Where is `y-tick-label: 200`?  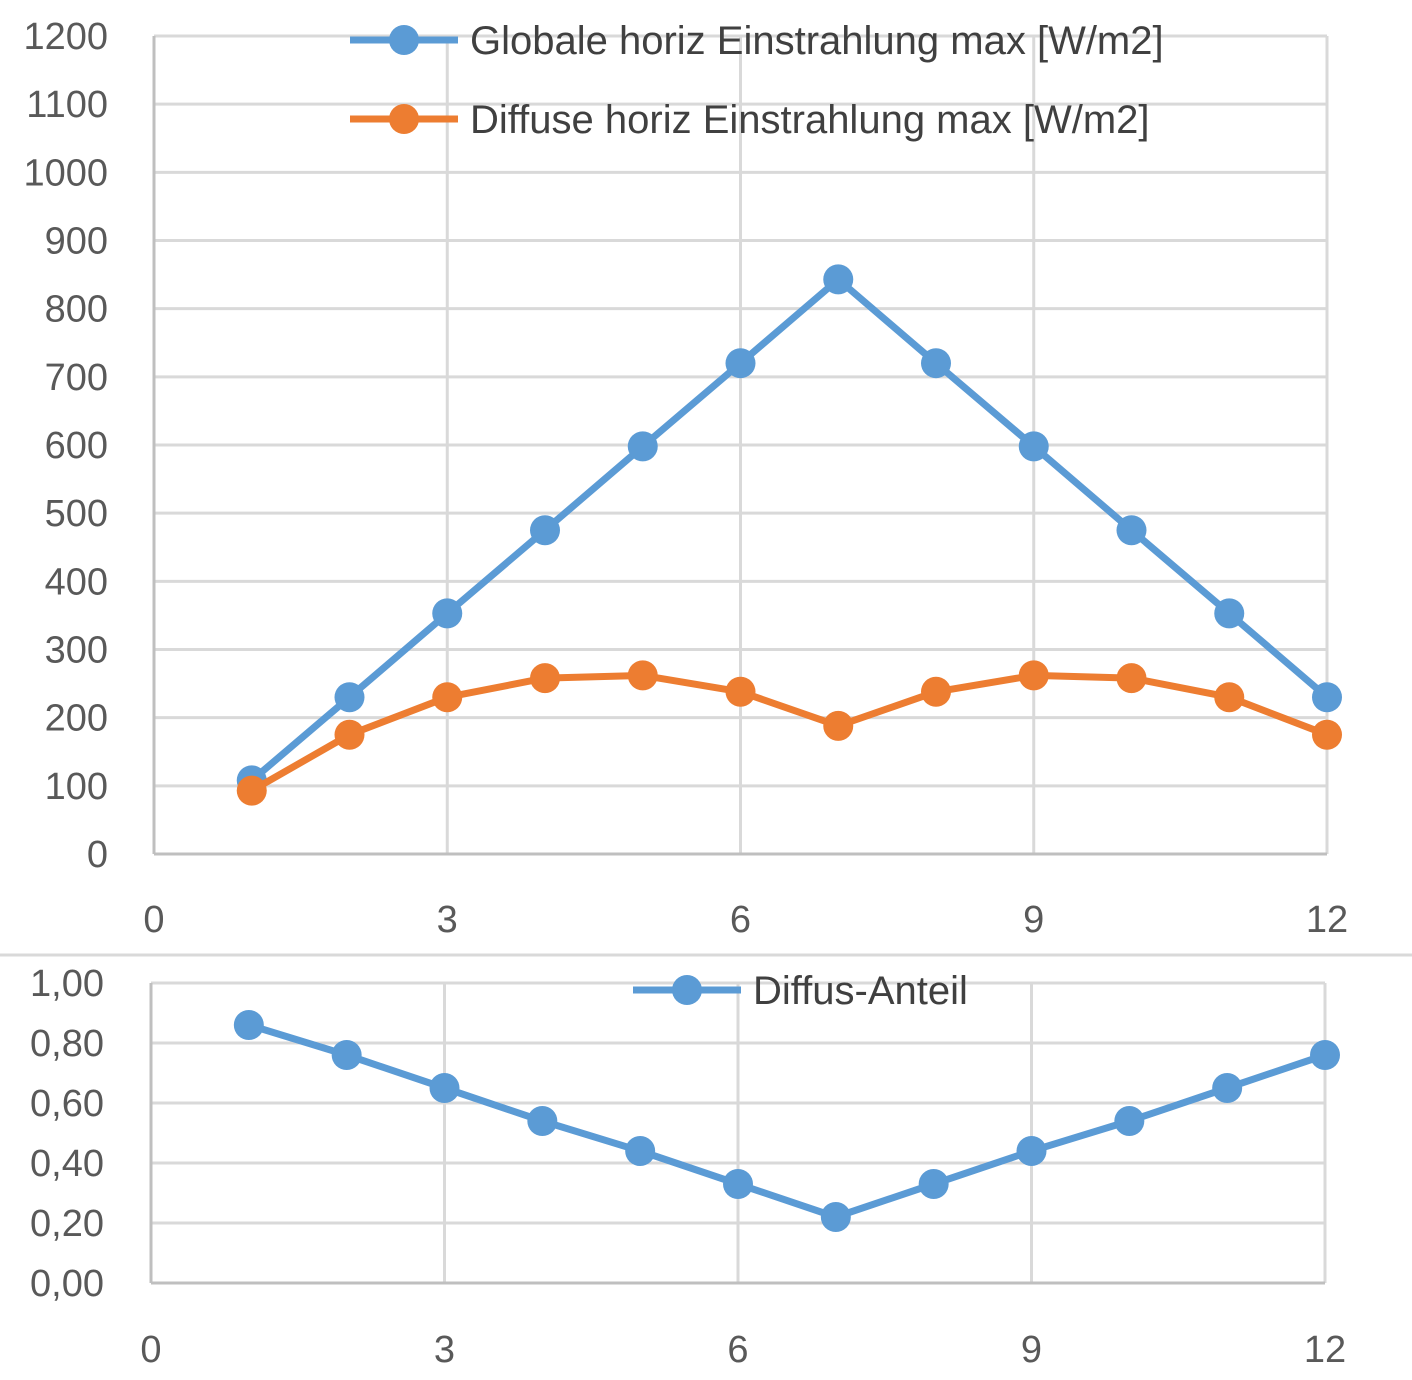 y-tick-label: 200 is located at coordinates (76, 719).